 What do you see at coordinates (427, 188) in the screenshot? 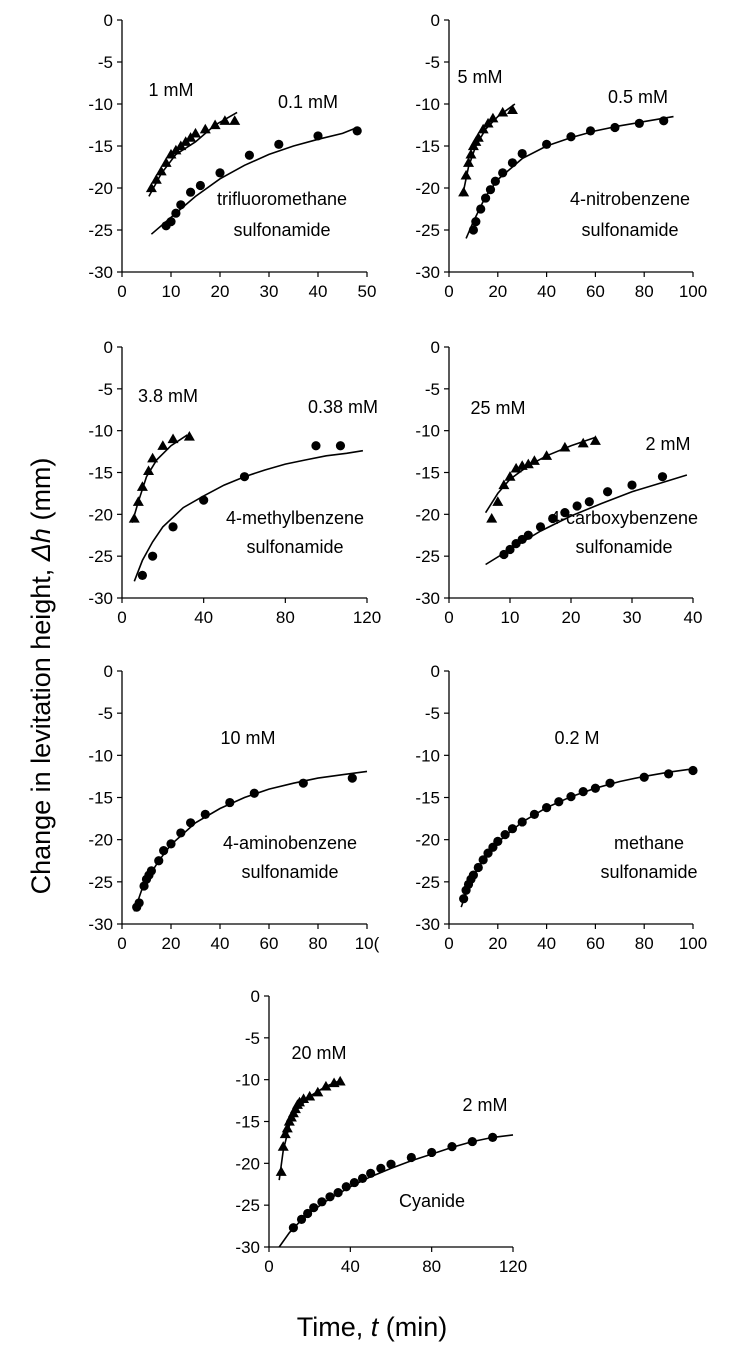
I see `y-tick-label: -20` at bounding box center [427, 188].